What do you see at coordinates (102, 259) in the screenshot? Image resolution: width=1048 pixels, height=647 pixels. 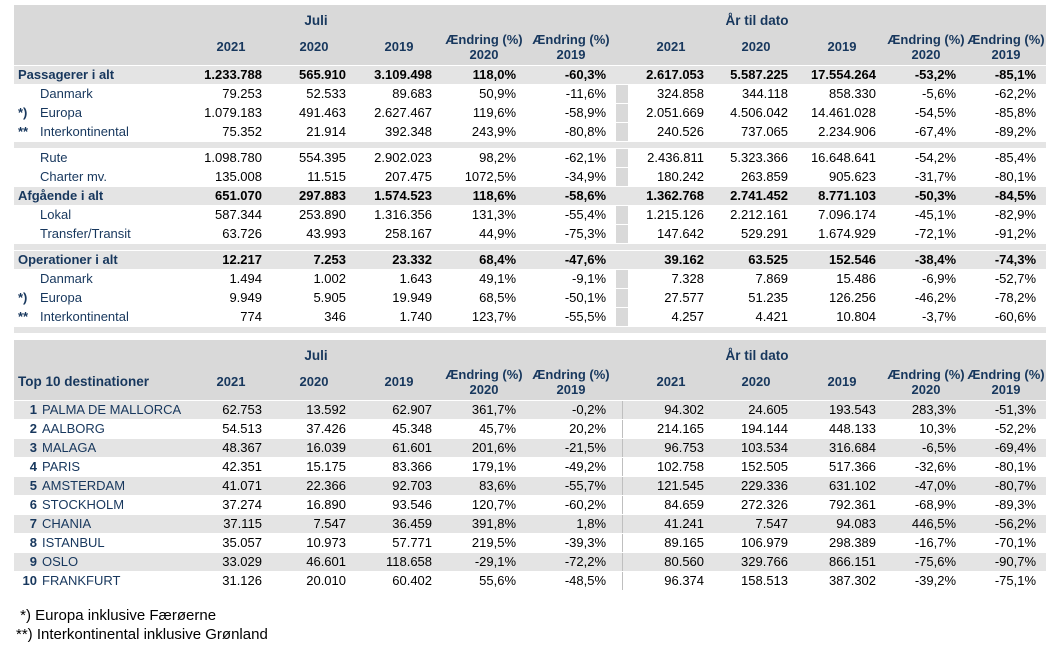 I see `row-label-cell: Operationer i alt` at bounding box center [102, 259].